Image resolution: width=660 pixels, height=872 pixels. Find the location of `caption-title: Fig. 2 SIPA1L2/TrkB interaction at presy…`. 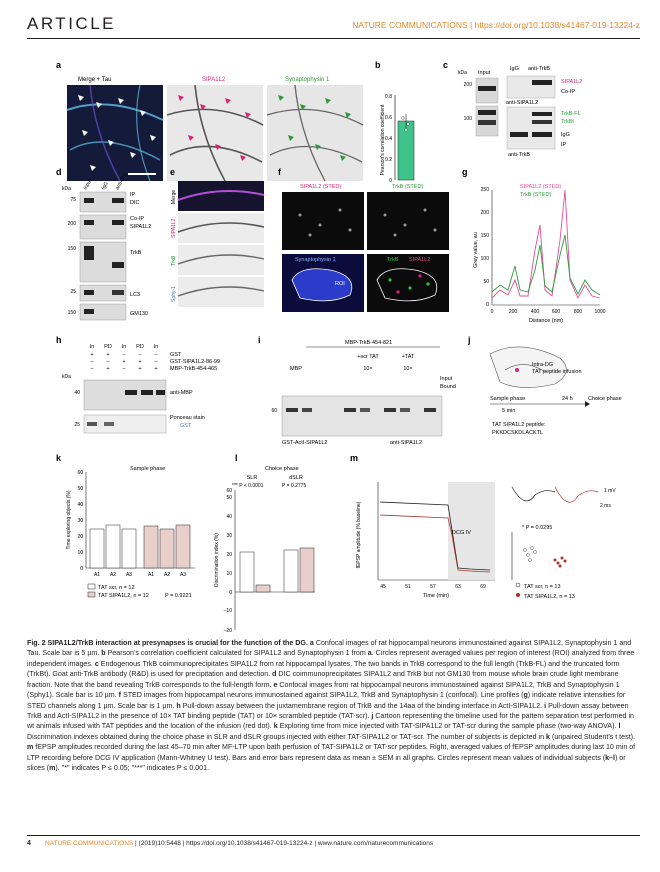

caption-title: Fig. 2 SIPA1L2/TrkB interaction at presy… is located at coordinates (167, 643).